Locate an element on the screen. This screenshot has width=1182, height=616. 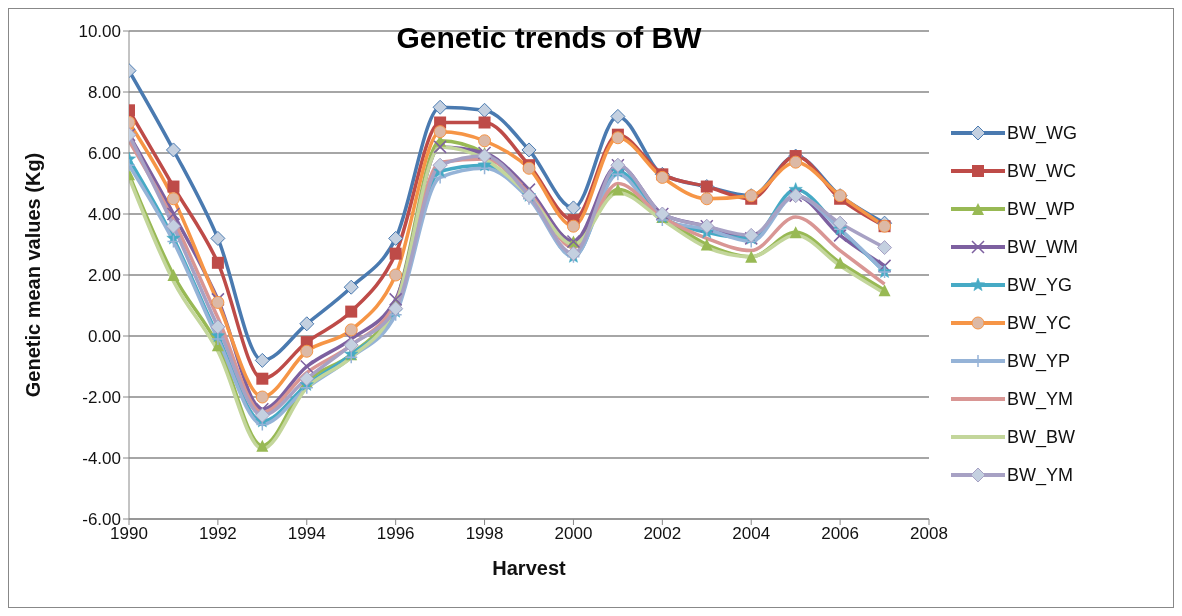
legend-label: BW_YG is located at coordinates (1040, 285).